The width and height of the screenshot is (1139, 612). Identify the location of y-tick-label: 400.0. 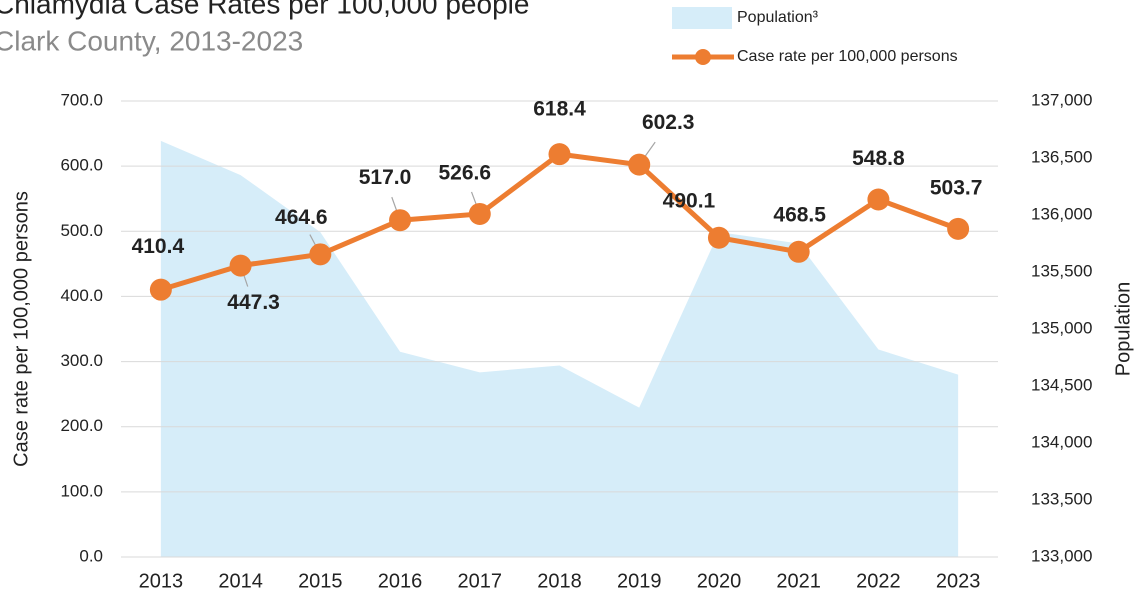
(81, 295).